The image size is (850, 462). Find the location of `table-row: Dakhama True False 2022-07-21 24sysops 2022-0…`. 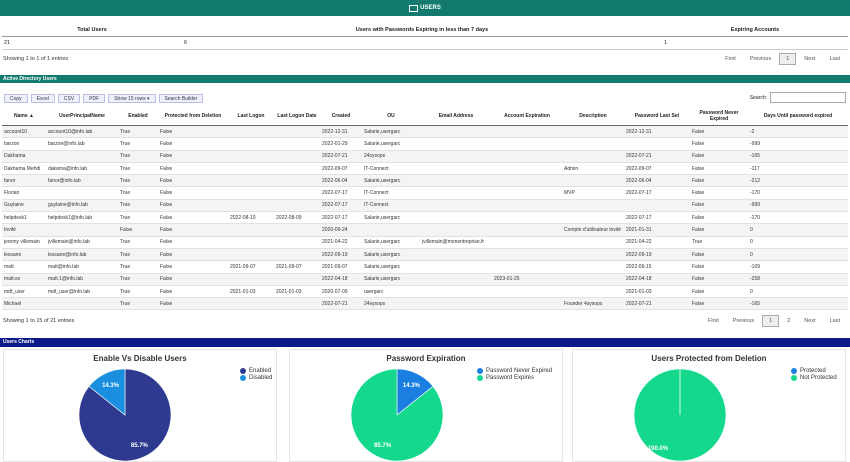

table-row: Dakhama True False 2022-07-21 24sysops 2022-0… is located at coordinates (425, 156).